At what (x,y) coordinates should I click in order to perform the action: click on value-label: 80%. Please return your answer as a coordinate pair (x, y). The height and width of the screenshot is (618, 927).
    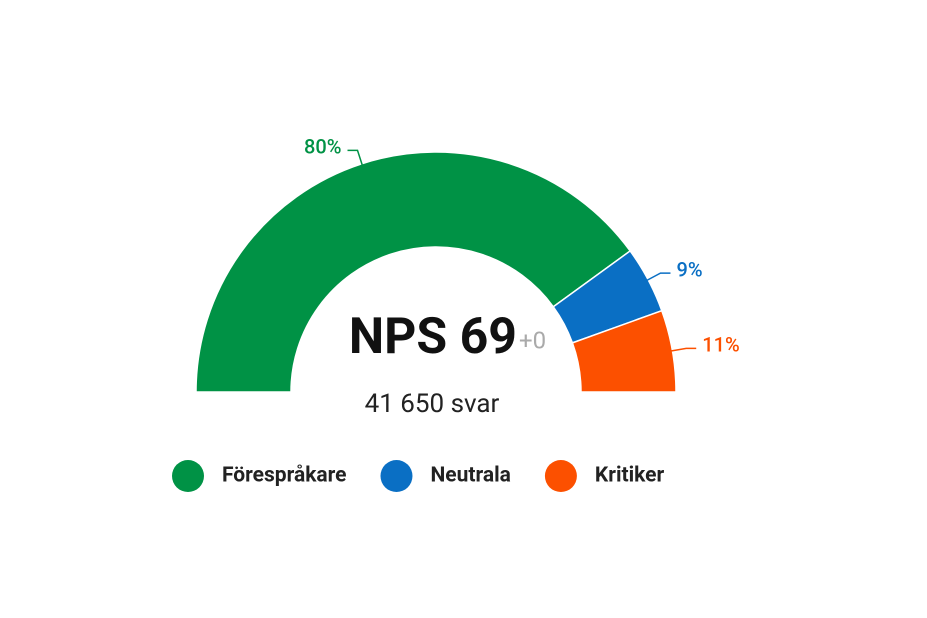
    Looking at the image, I should click on (322, 147).